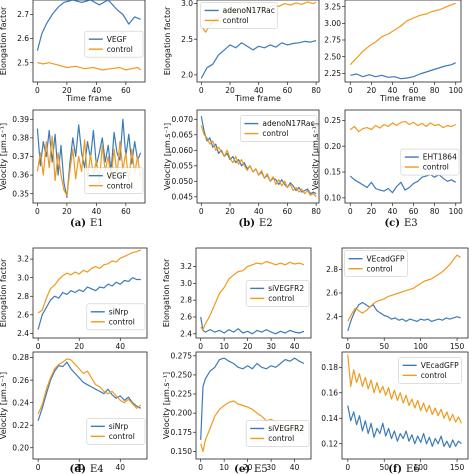  Describe the element at coordinates (332, 316) in the screenshot. I see `y-tick-label: 2.4` at that location.